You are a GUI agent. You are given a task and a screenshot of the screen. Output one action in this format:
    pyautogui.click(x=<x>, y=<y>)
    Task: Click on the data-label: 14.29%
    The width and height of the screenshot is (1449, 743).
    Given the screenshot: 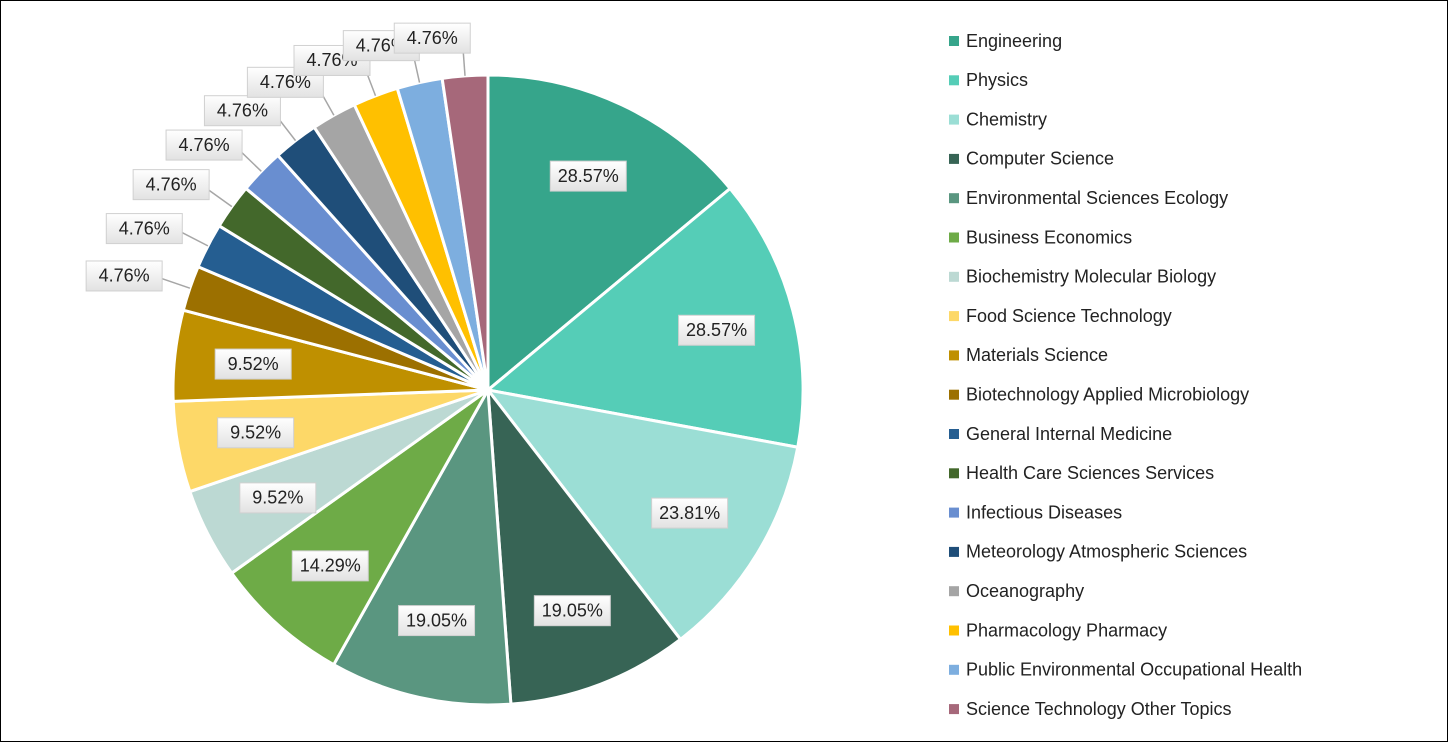 What is the action you would take?
    pyautogui.click(x=330, y=566)
    